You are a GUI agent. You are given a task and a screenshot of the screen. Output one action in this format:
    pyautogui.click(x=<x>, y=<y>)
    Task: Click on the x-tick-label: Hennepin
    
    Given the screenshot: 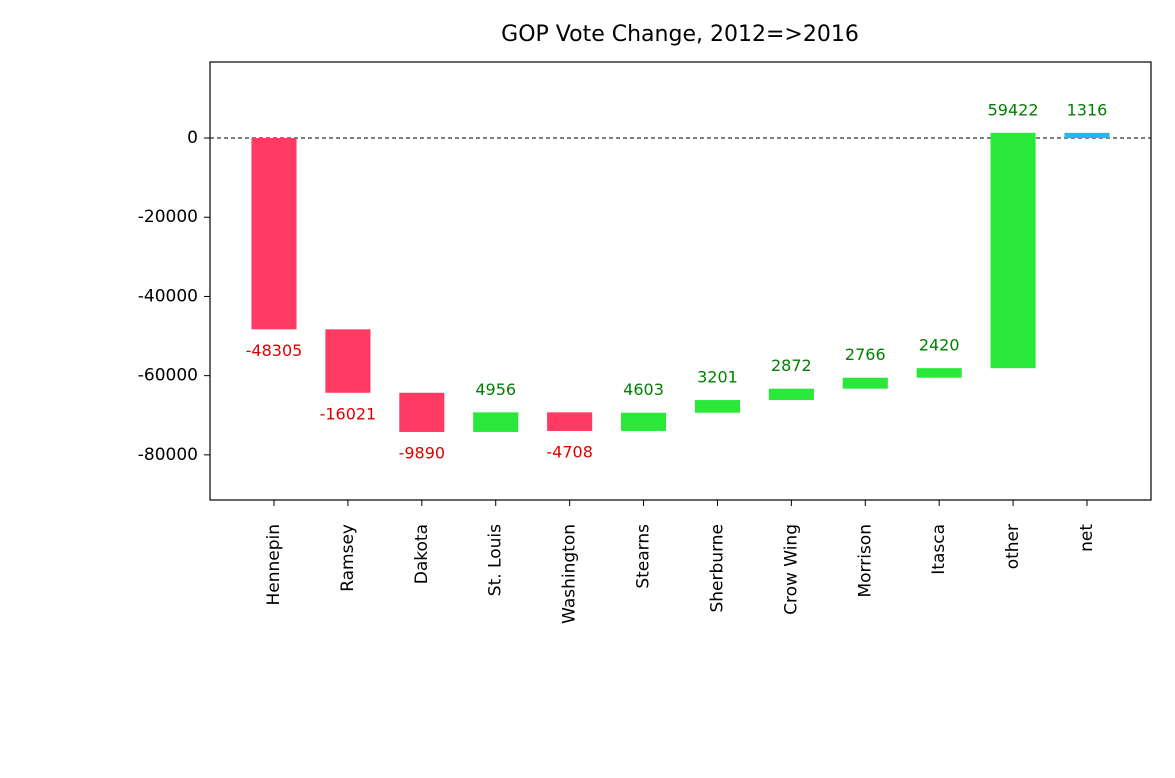 What is the action you would take?
    pyautogui.click(x=274, y=565)
    